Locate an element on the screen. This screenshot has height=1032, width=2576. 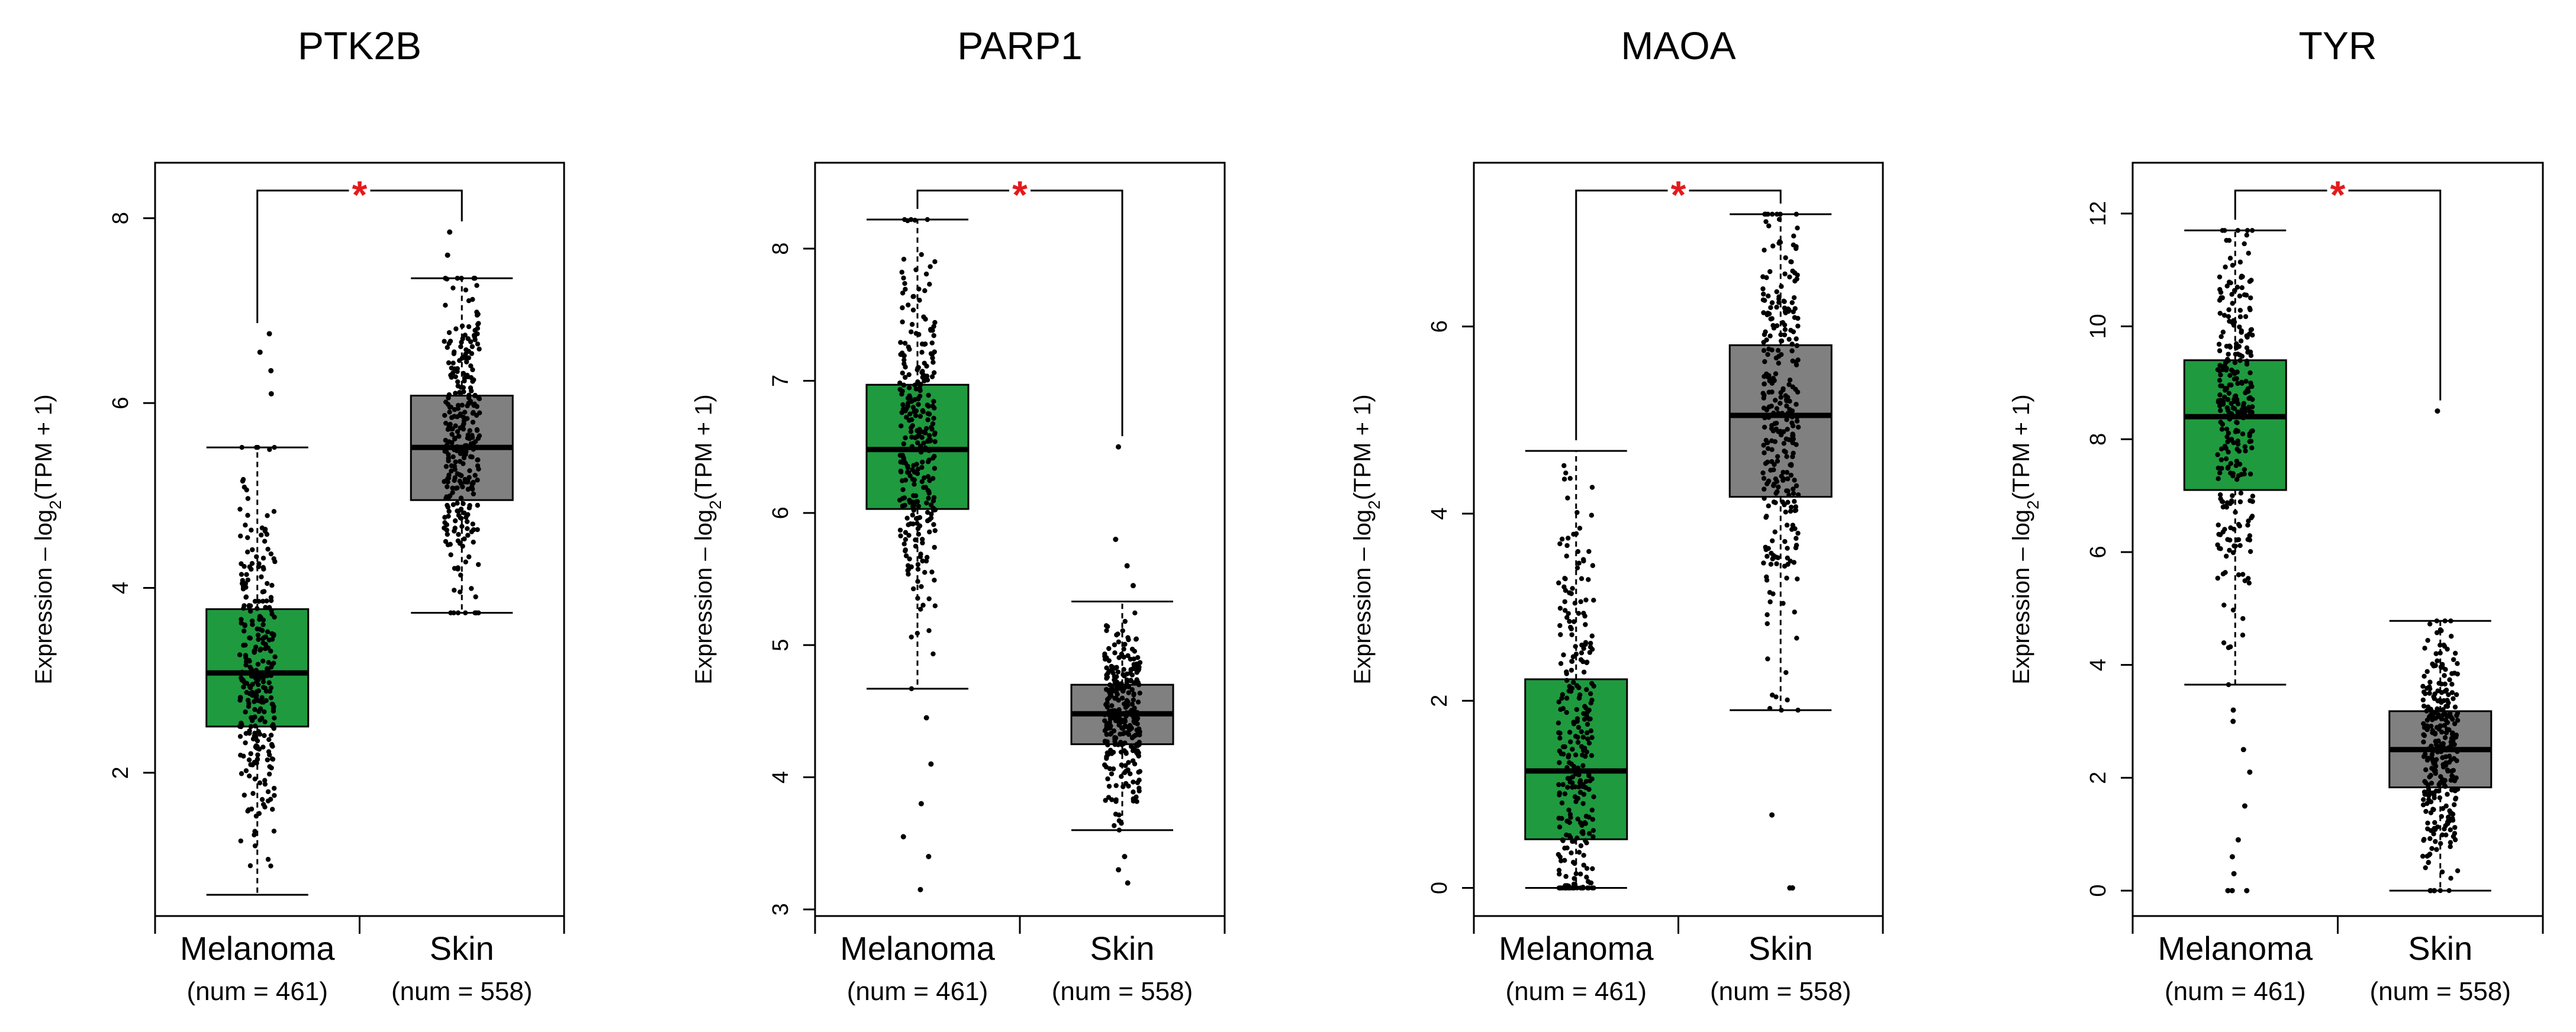
significance-bracket: * is located at coordinates (1020, 305).